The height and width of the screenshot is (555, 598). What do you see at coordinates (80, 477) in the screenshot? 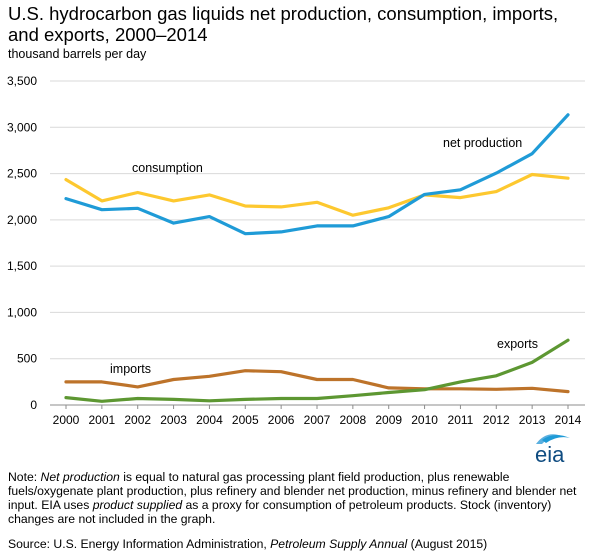
I see `note-term-net-production: Net production` at bounding box center [80, 477].